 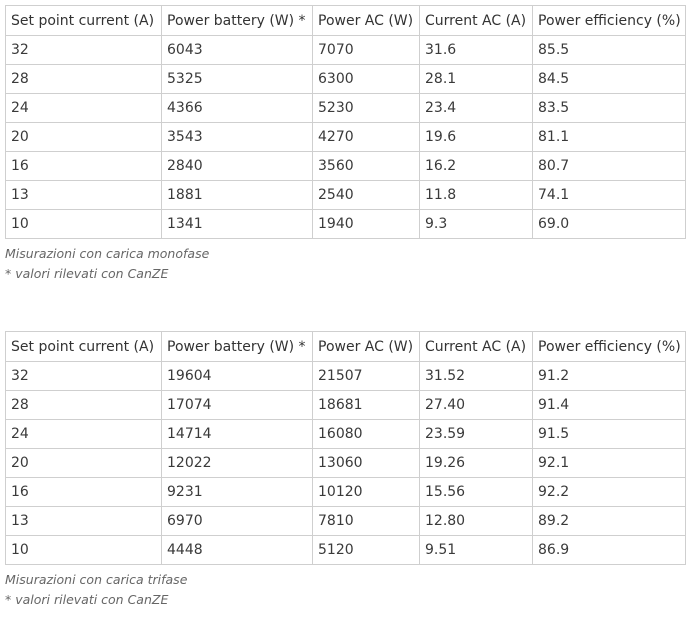 What do you see at coordinates (237, 79) in the screenshot?
I see `table-cell: 5325` at bounding box center [237, 79].